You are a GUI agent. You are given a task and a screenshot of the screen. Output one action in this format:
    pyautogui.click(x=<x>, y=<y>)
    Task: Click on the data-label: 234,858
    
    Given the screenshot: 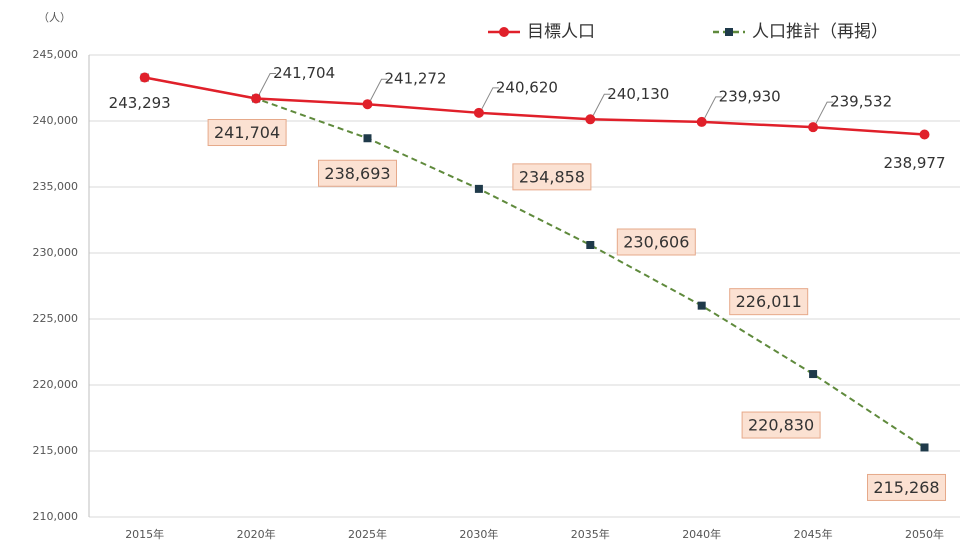 What is the action you would take?
    pyautogui.click(x=552, y=176)
    